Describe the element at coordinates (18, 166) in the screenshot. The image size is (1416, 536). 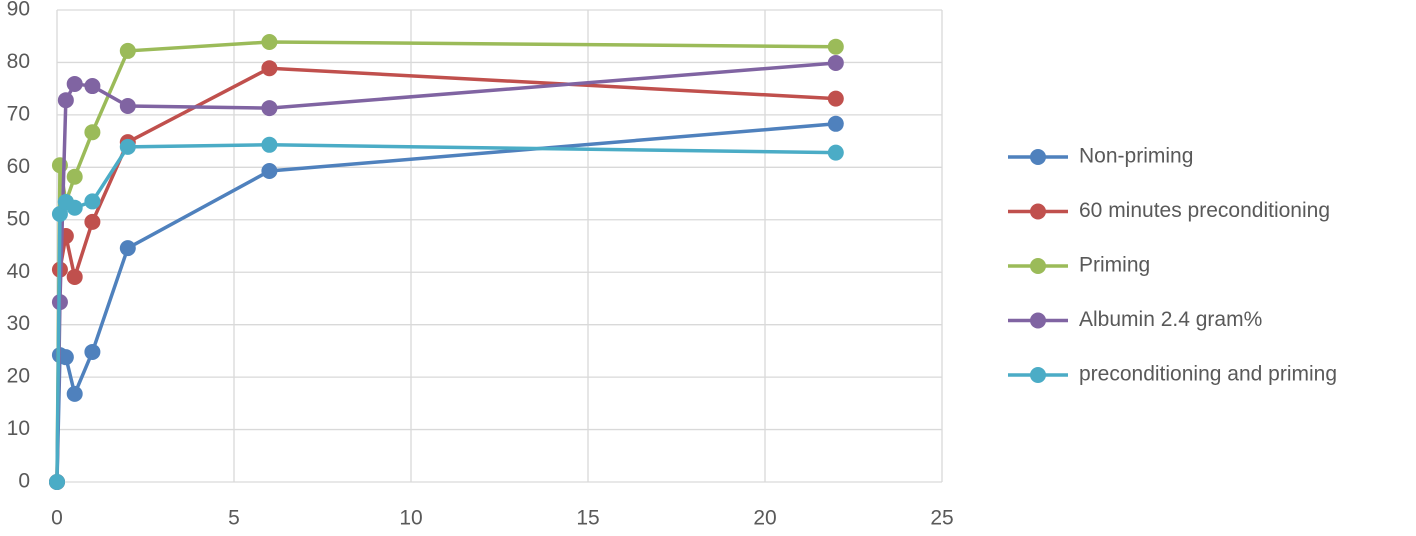
I see `y-tick-label: 60` at that location.